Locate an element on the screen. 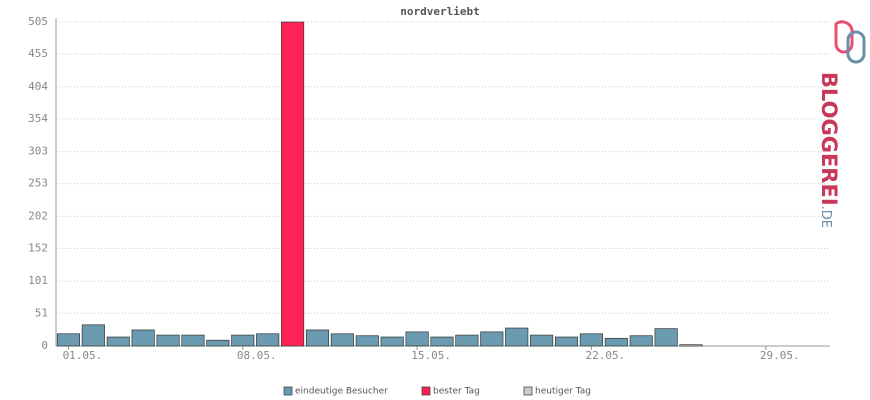  y-tick-label: 505 is located at coordinates (38, 21).